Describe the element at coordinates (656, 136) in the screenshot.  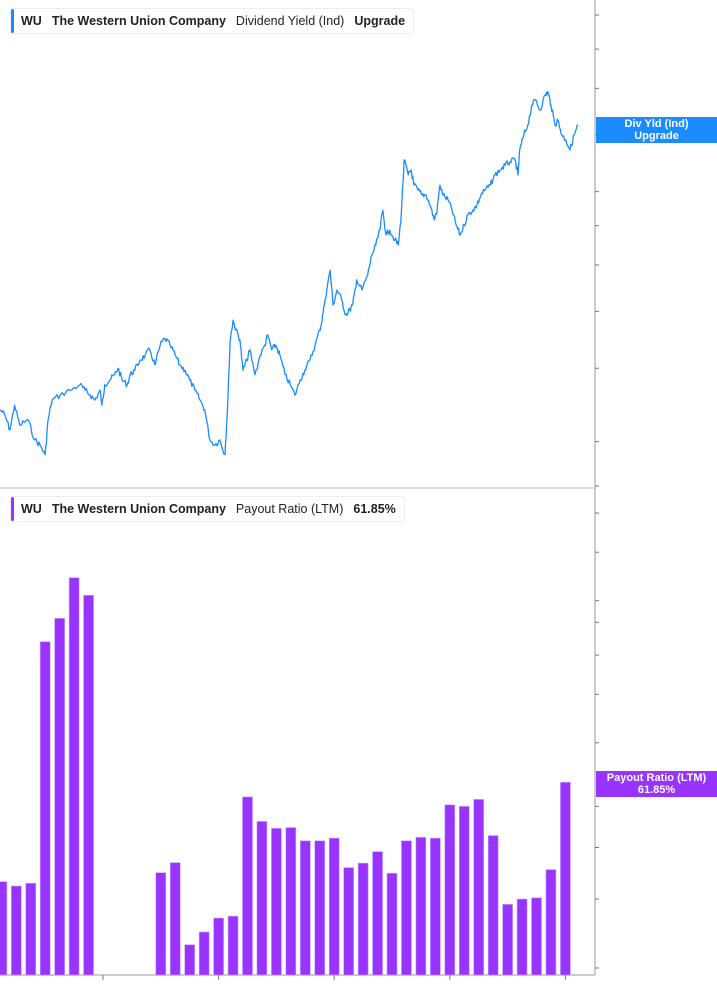
I see `tag-value: Upgrade` at that location.